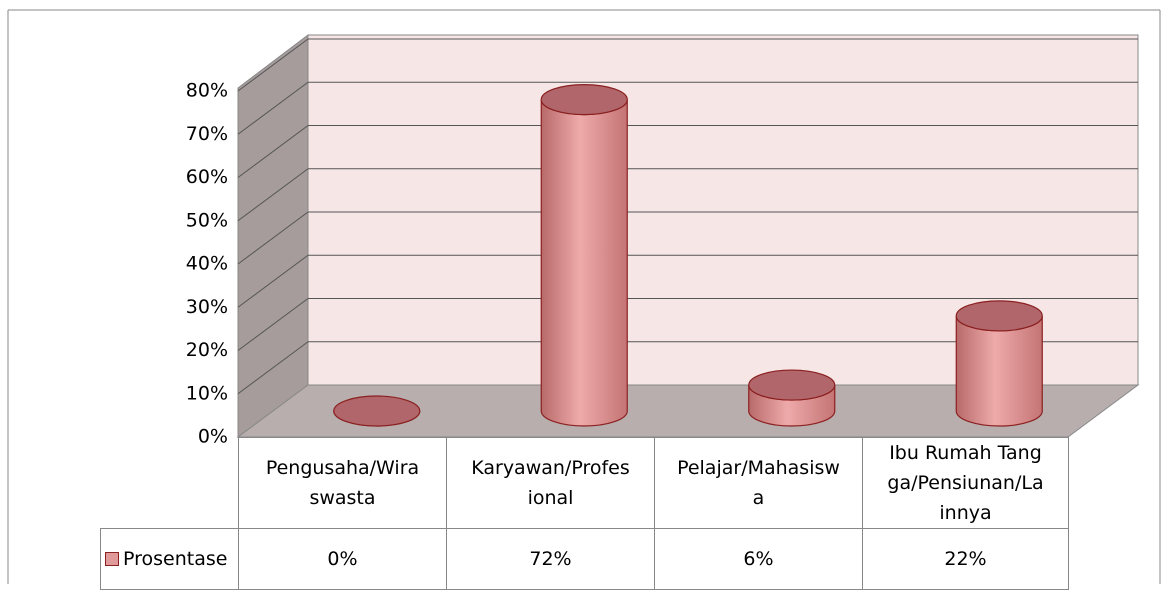  I want to click on value-label: 22%, so click(965, 559).